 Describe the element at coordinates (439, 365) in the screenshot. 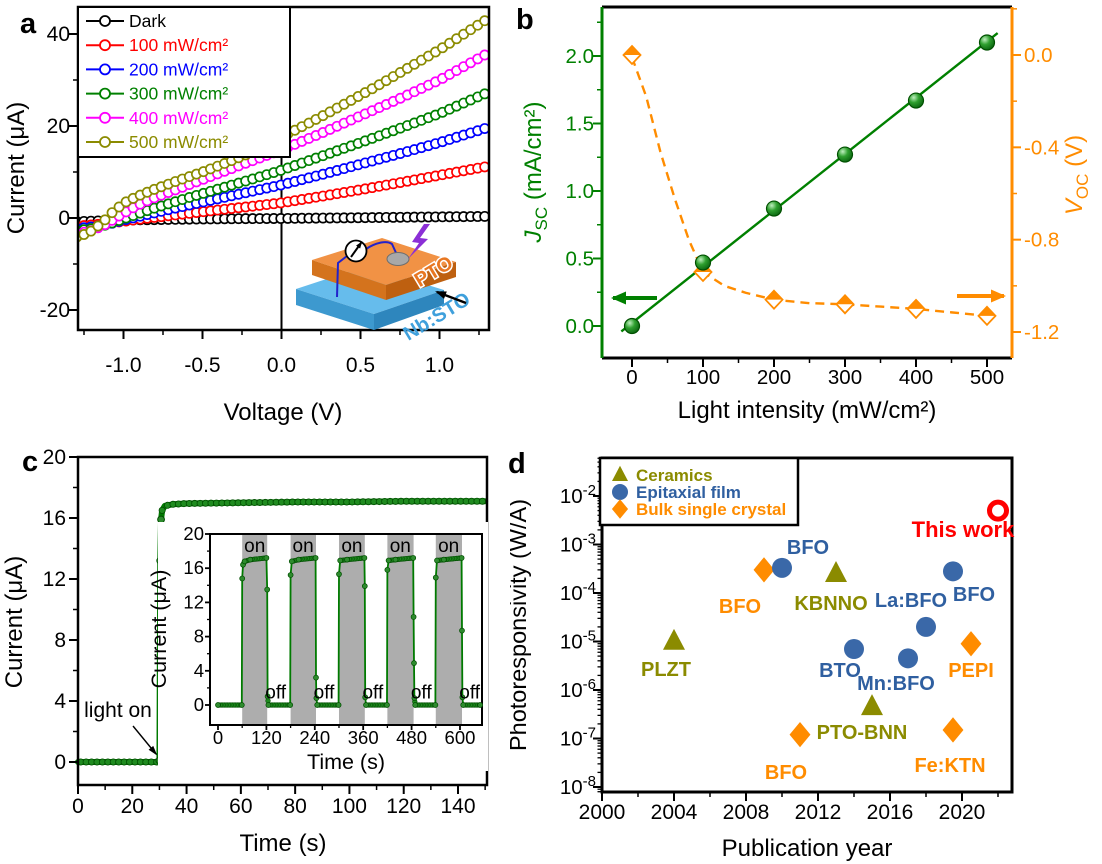

I see `svg-text: 1.0` at that location.